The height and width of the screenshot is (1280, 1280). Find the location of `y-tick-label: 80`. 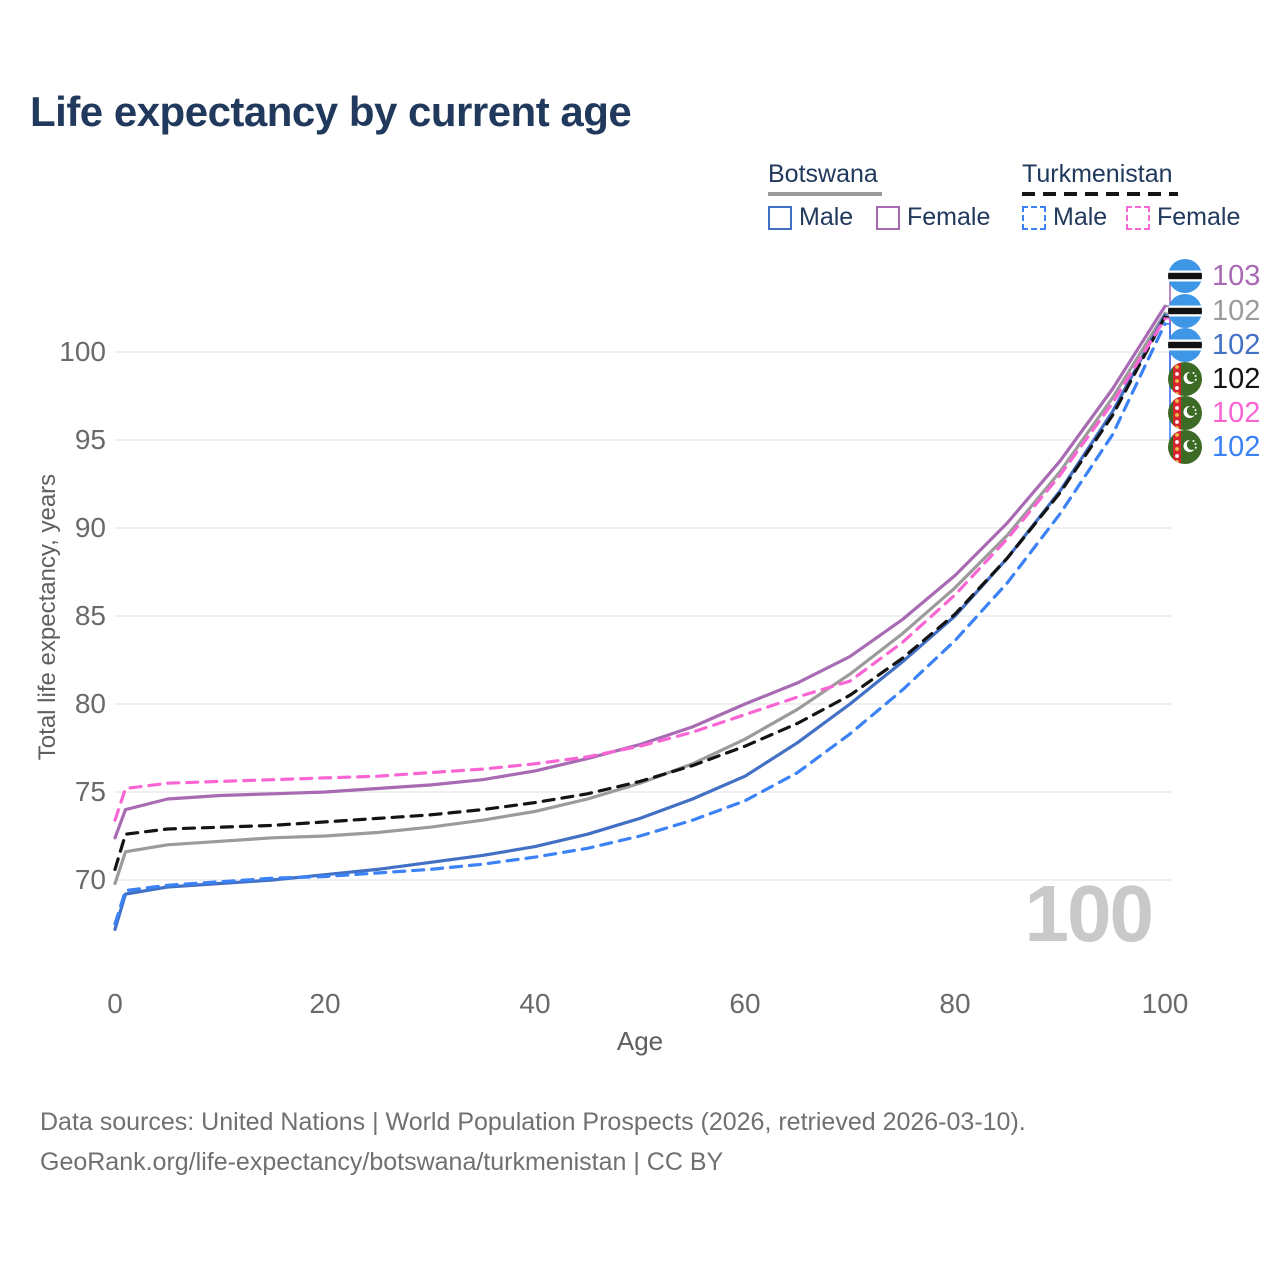

y-tick-label: 80 is located at coordinates (90, 703).